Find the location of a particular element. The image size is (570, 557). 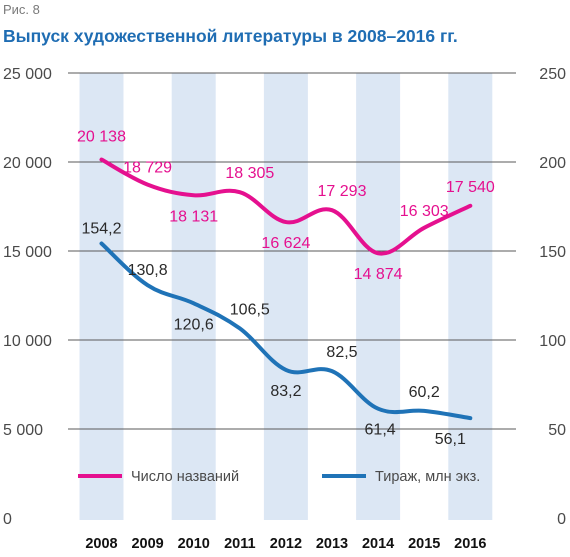

y-left-tick: 20 000 is located at coordinates (27, 163).